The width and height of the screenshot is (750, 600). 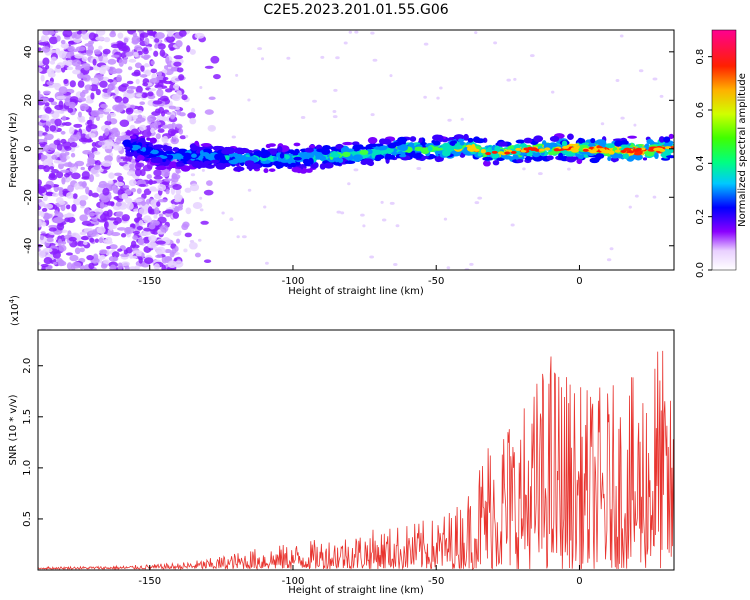 What do you see at coordinates (293, 281) in the screenshot?
I see `x-tick-label: -100` at bounding box center [293, 281].